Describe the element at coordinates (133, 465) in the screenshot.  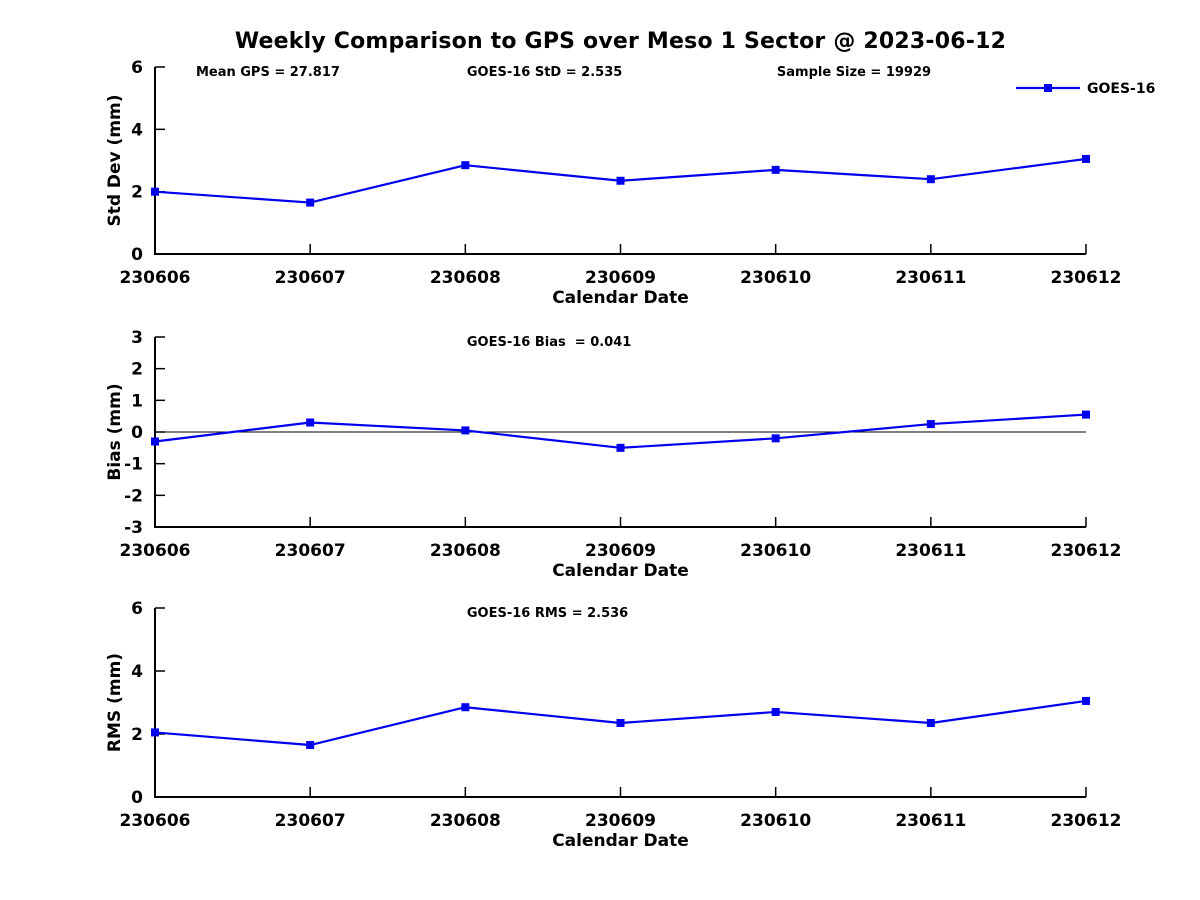
I see `y-tick-label: -1` at that location.